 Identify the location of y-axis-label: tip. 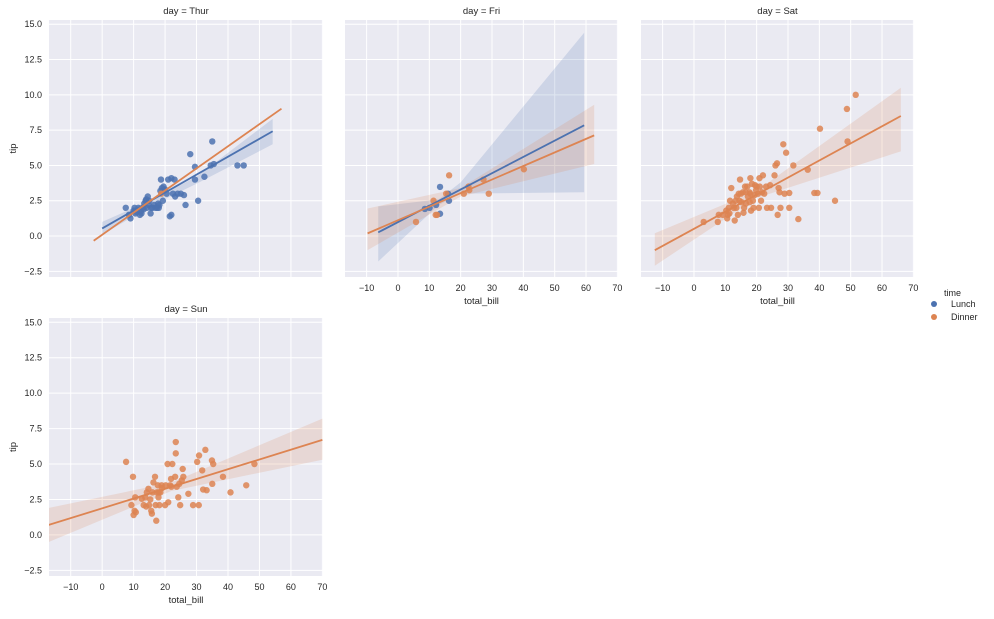
(13, 447).